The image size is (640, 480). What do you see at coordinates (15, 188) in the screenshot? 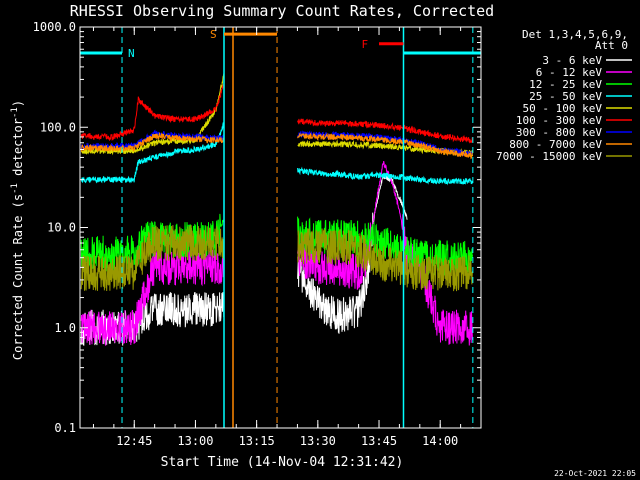
I see `y-axis-label-sup1: -1` at bounding box center [15, 188].